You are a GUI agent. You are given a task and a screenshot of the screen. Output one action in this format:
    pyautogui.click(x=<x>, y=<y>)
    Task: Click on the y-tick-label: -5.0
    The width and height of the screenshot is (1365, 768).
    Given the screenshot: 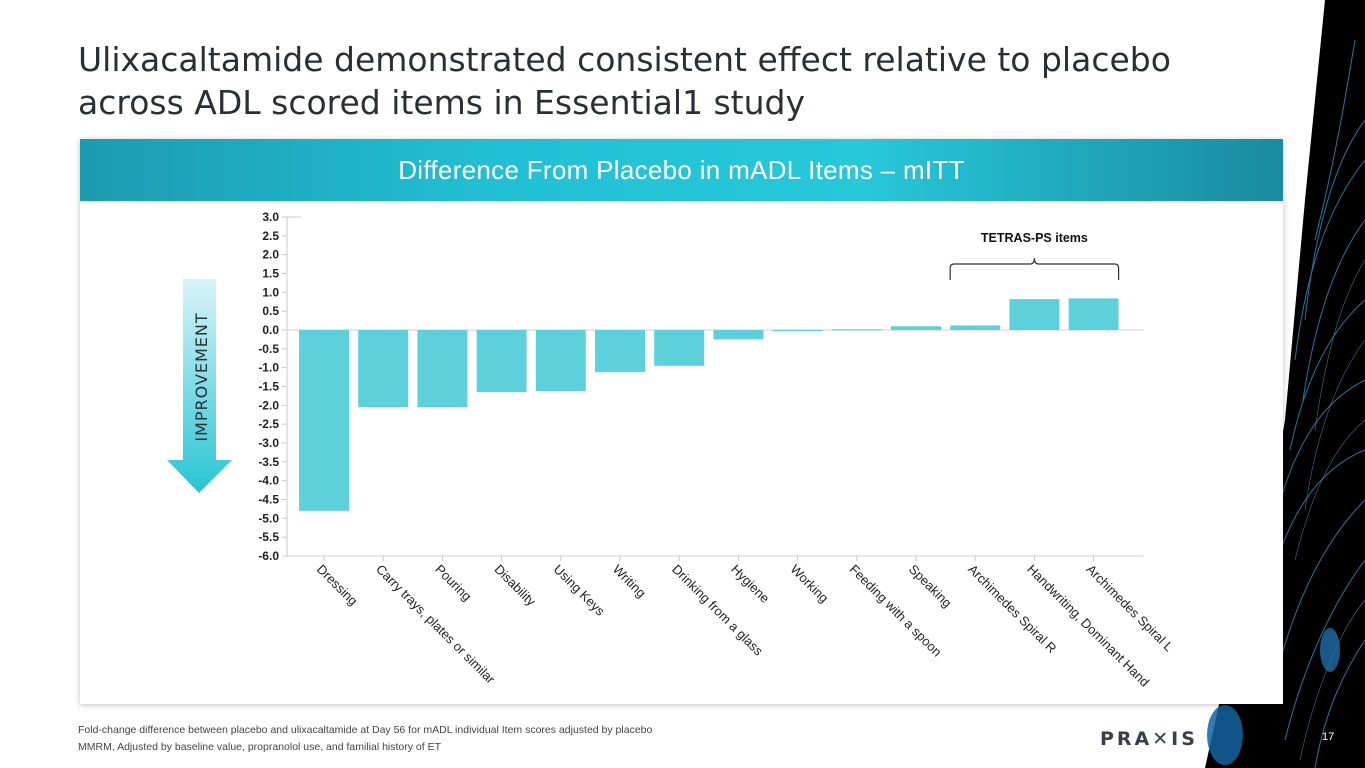 What is the action you would take?
    pyautogui.click(x=268, y=518)
    